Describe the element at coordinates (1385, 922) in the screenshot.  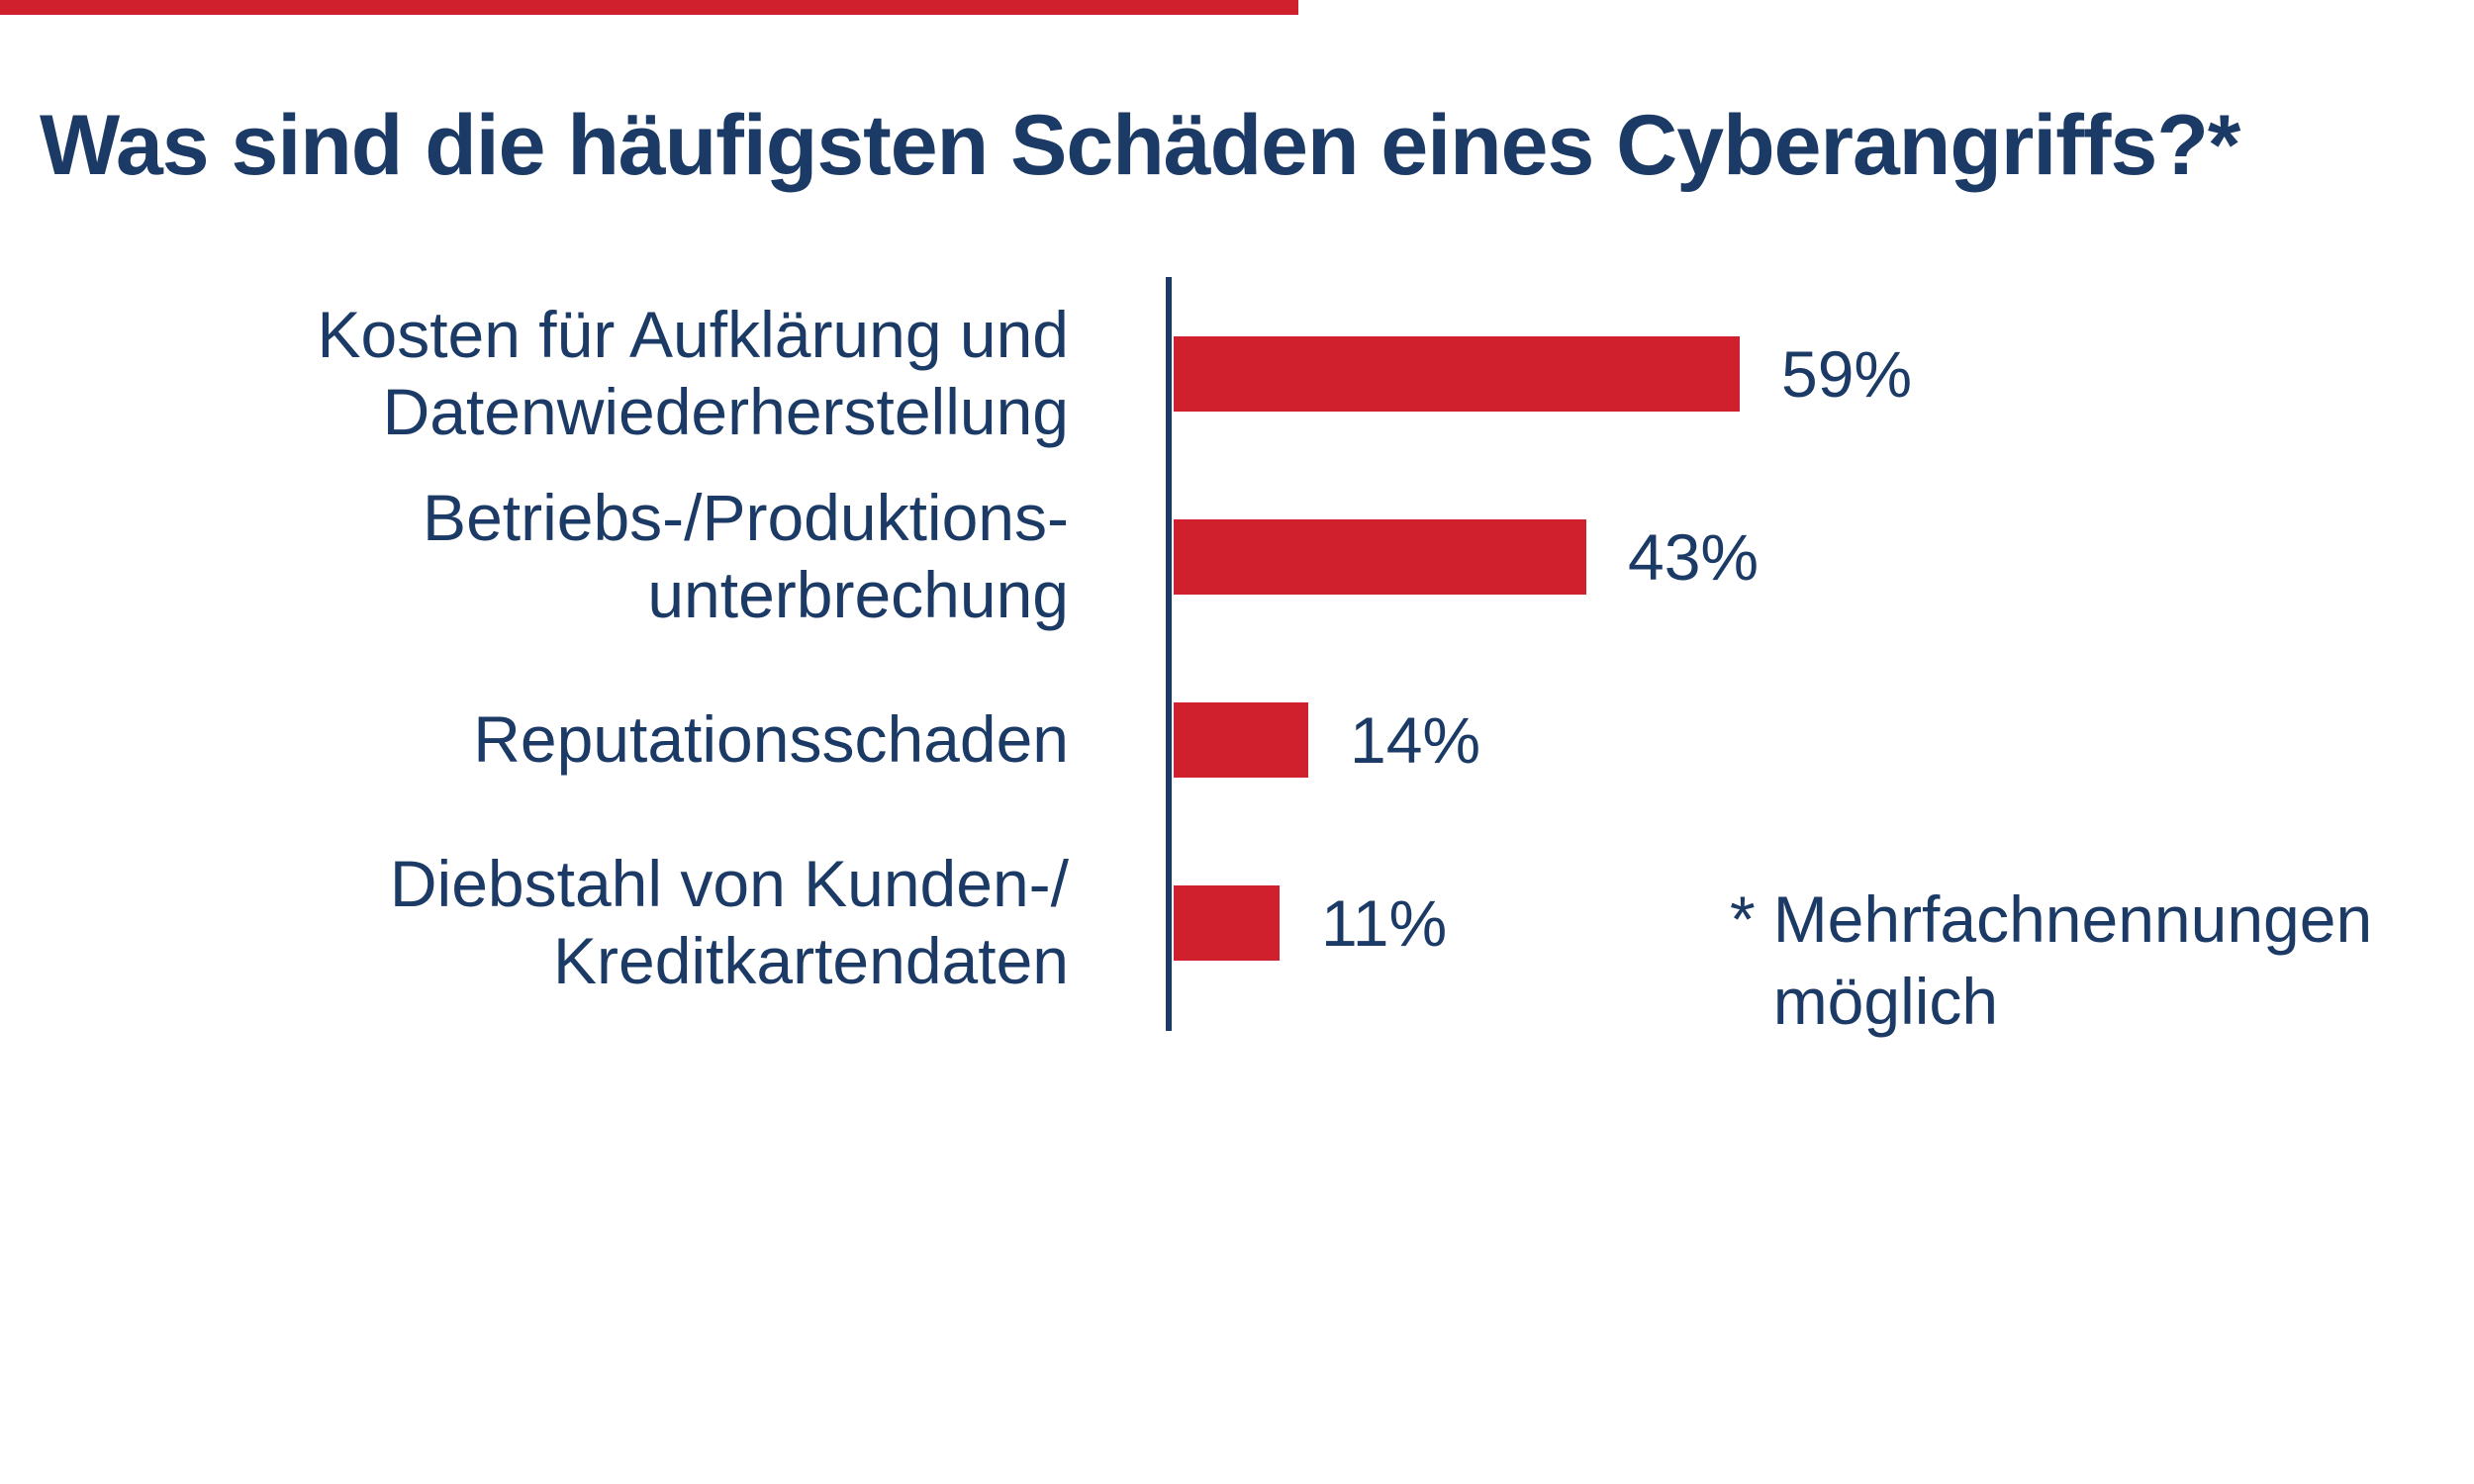
I see `value-label: 11%` at that location.